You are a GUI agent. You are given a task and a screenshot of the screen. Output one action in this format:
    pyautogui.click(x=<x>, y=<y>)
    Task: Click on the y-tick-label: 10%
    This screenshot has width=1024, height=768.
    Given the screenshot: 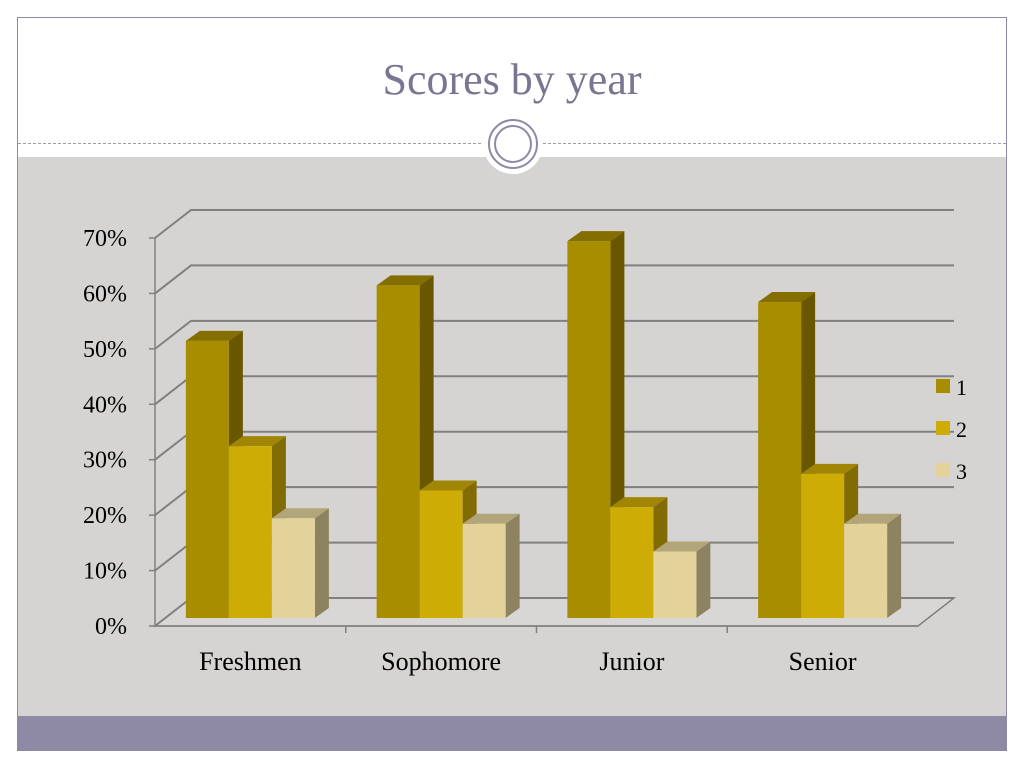 What is the action you would take?
    pyautogui.click(x=105, y=572)
    